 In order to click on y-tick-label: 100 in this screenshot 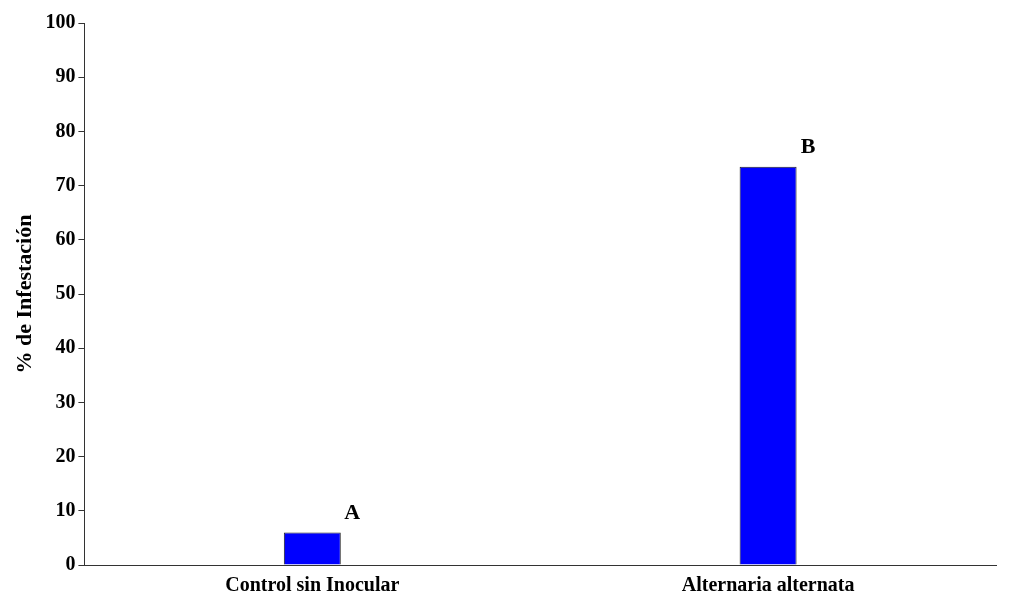, I will do `click(60, 21)`.